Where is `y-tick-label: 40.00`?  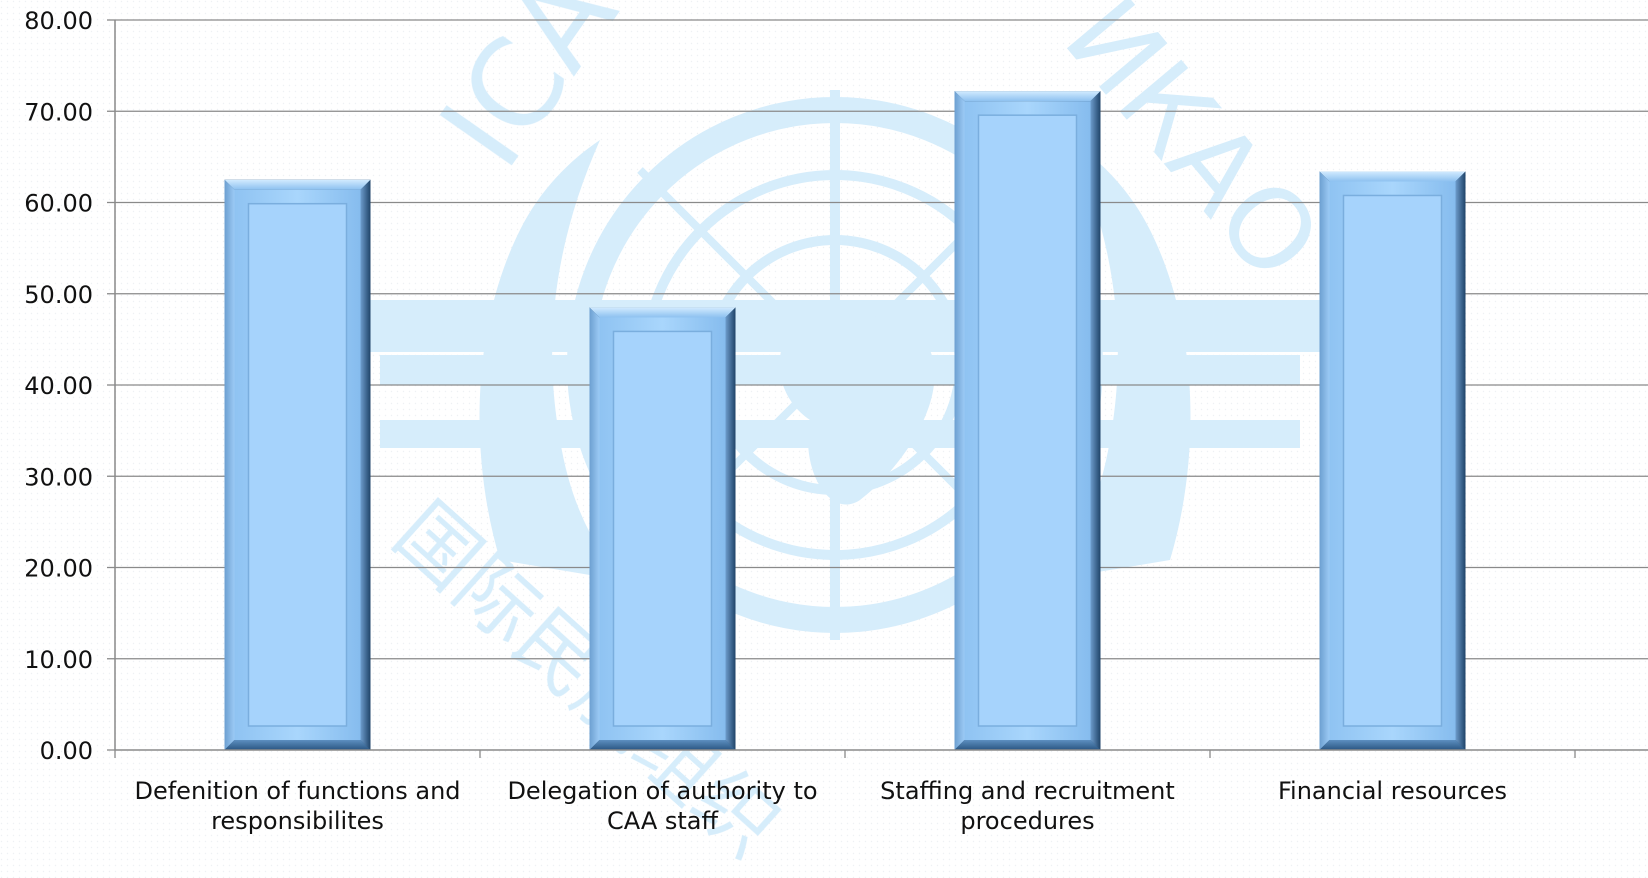
y-tick-label: 40.00 is located at coordinates (58, 386).